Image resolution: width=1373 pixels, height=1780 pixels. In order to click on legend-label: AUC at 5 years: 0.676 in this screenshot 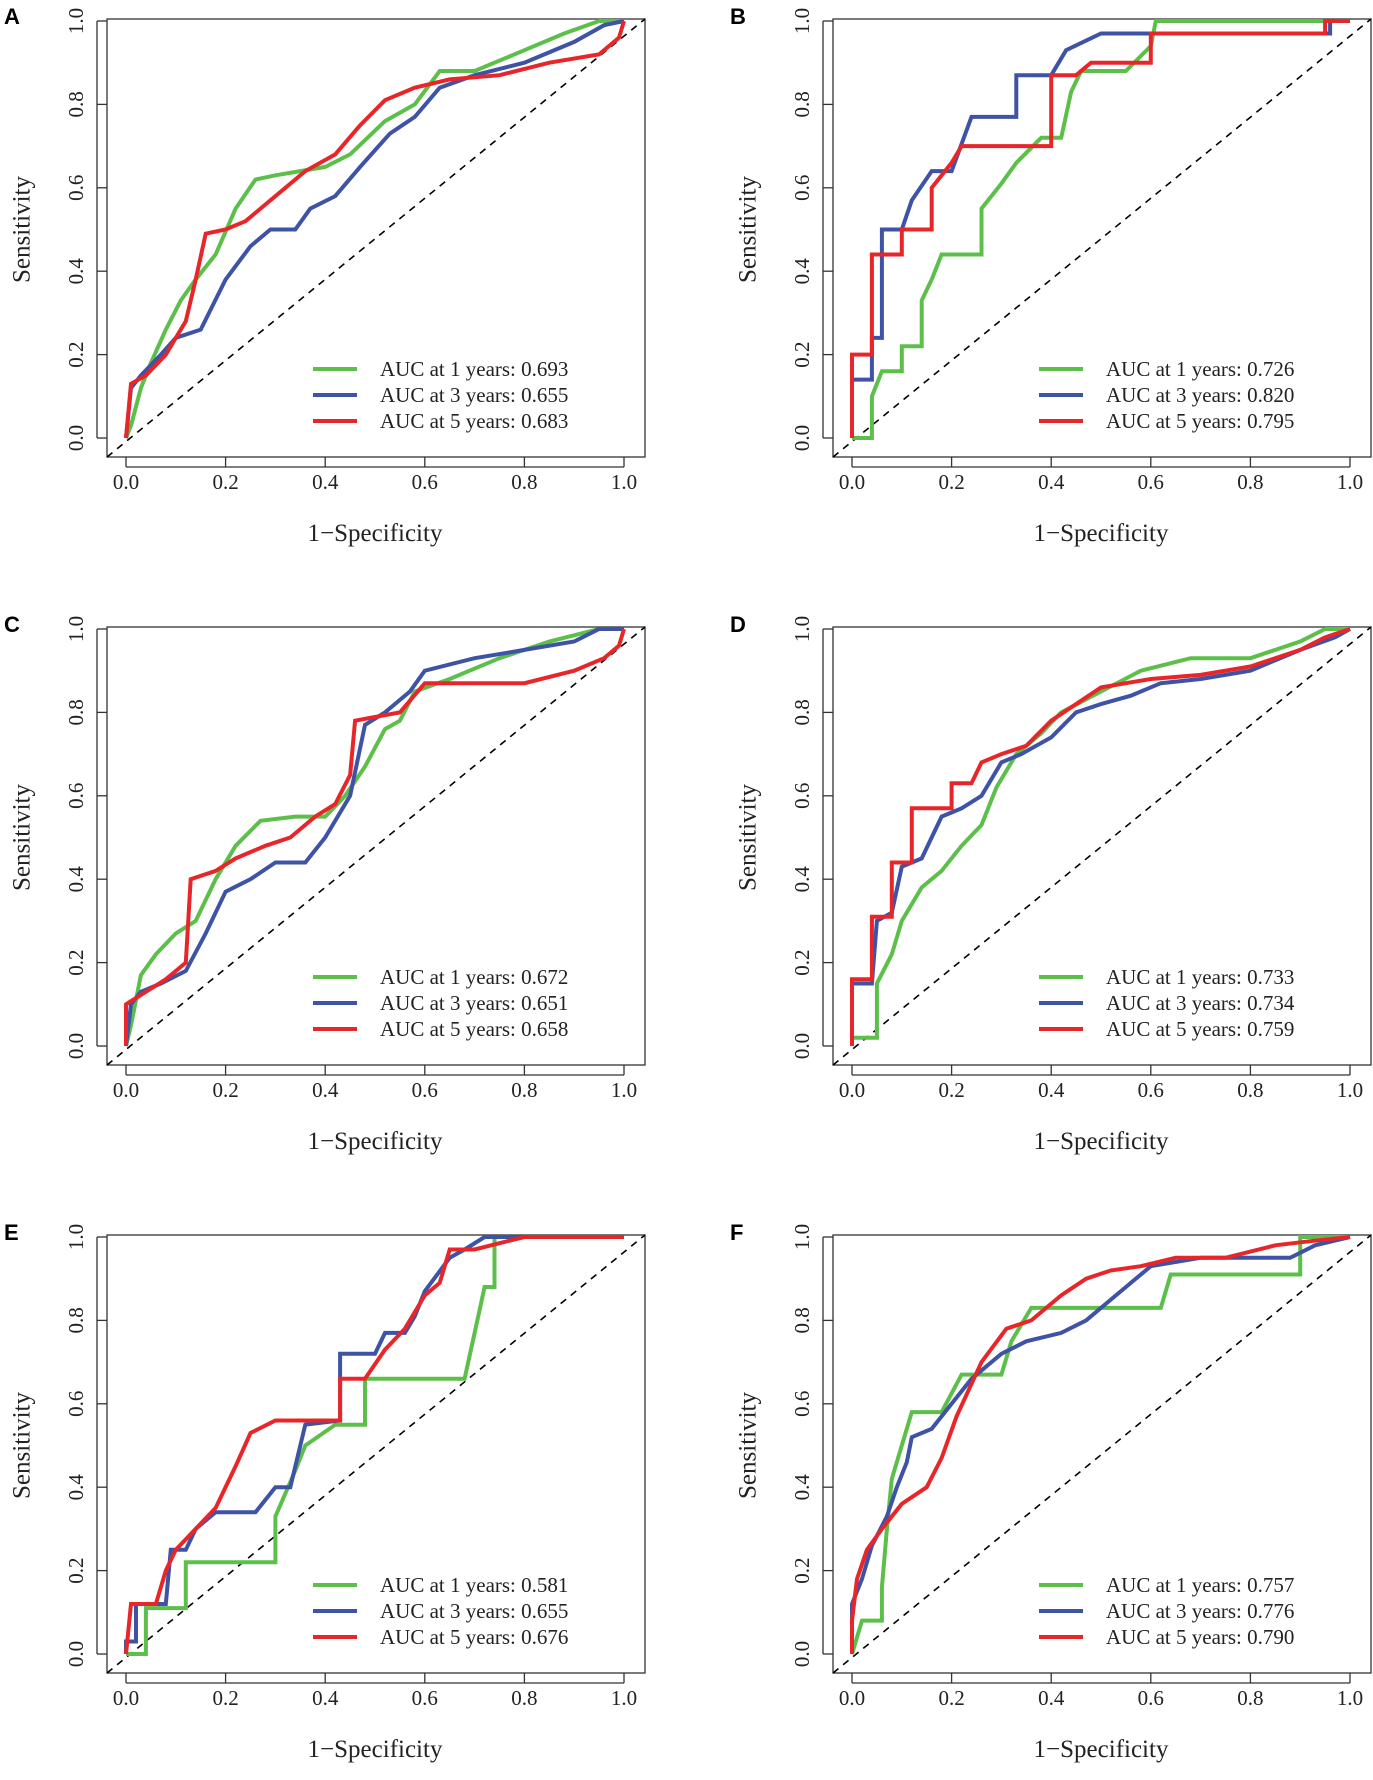, I will do `click(474, 1637)`.